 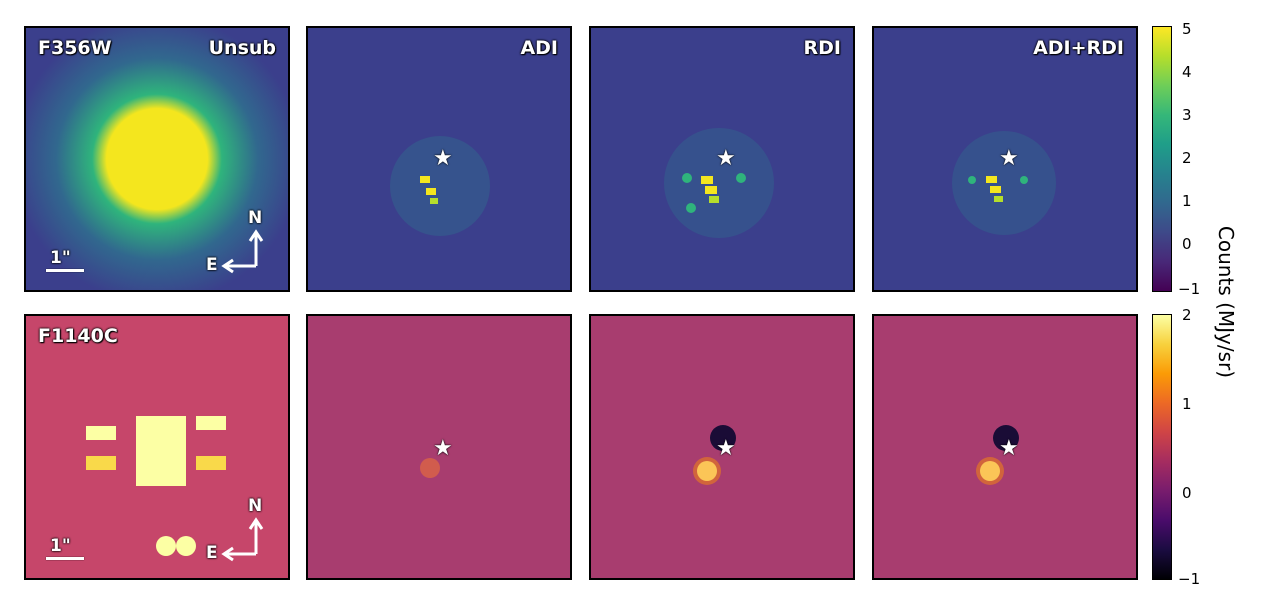 I want to click on tick: 5, so click(x=1187, y=29).